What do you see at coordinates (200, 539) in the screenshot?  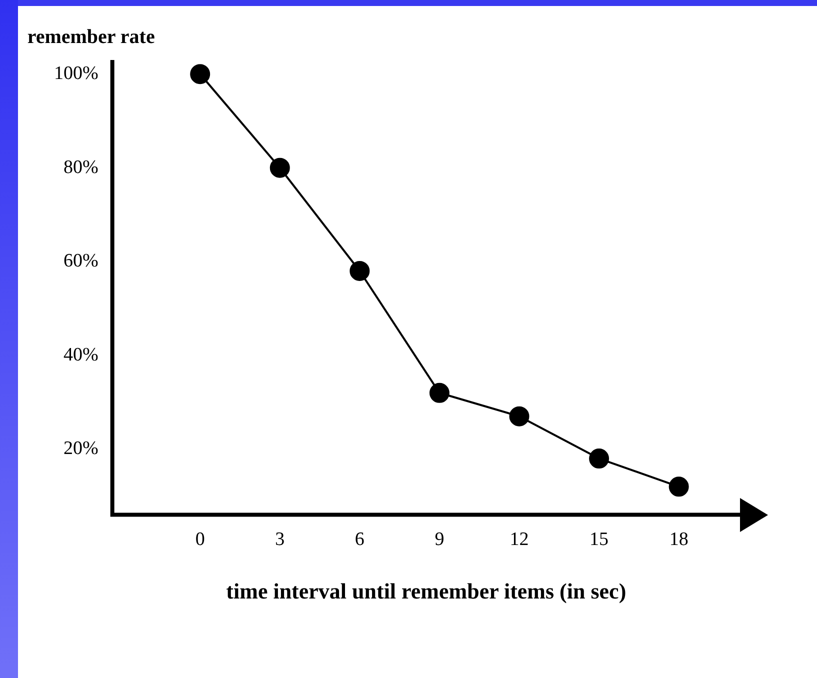 I see `x-tick-label: 0` at bounding box center [200, 539].